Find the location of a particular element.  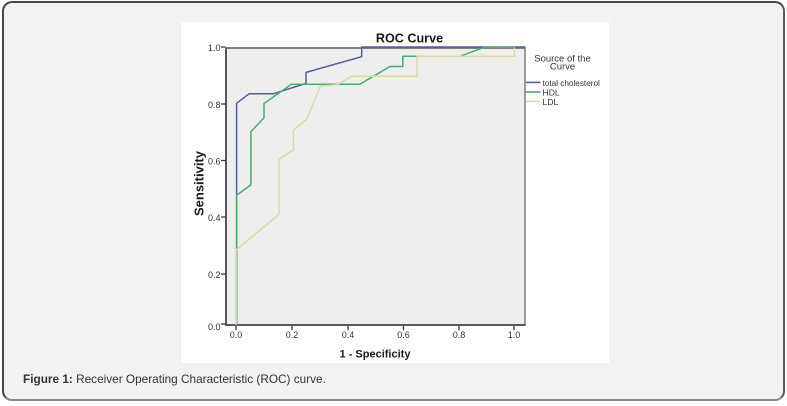

svg-text: HDL is located at coordinates (551, 92).